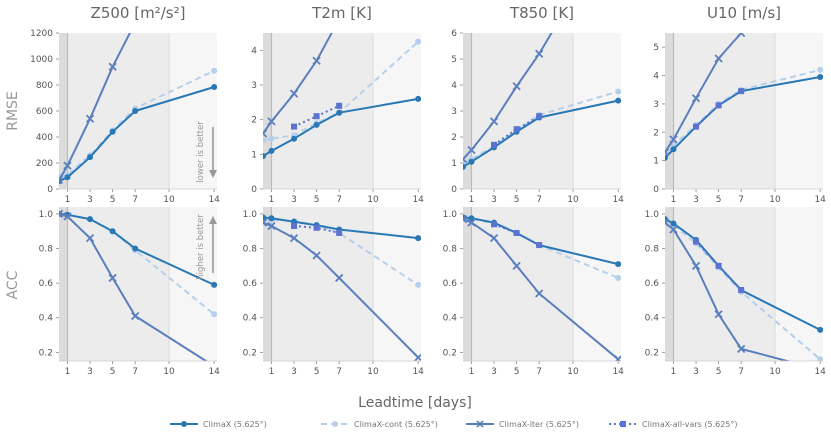  What do you see at coordinates (690, 424) in the screenshot?
I see `legend-label-allvars: ClimaX-all-vars (5.625°)` at bounding box center [690, 424].